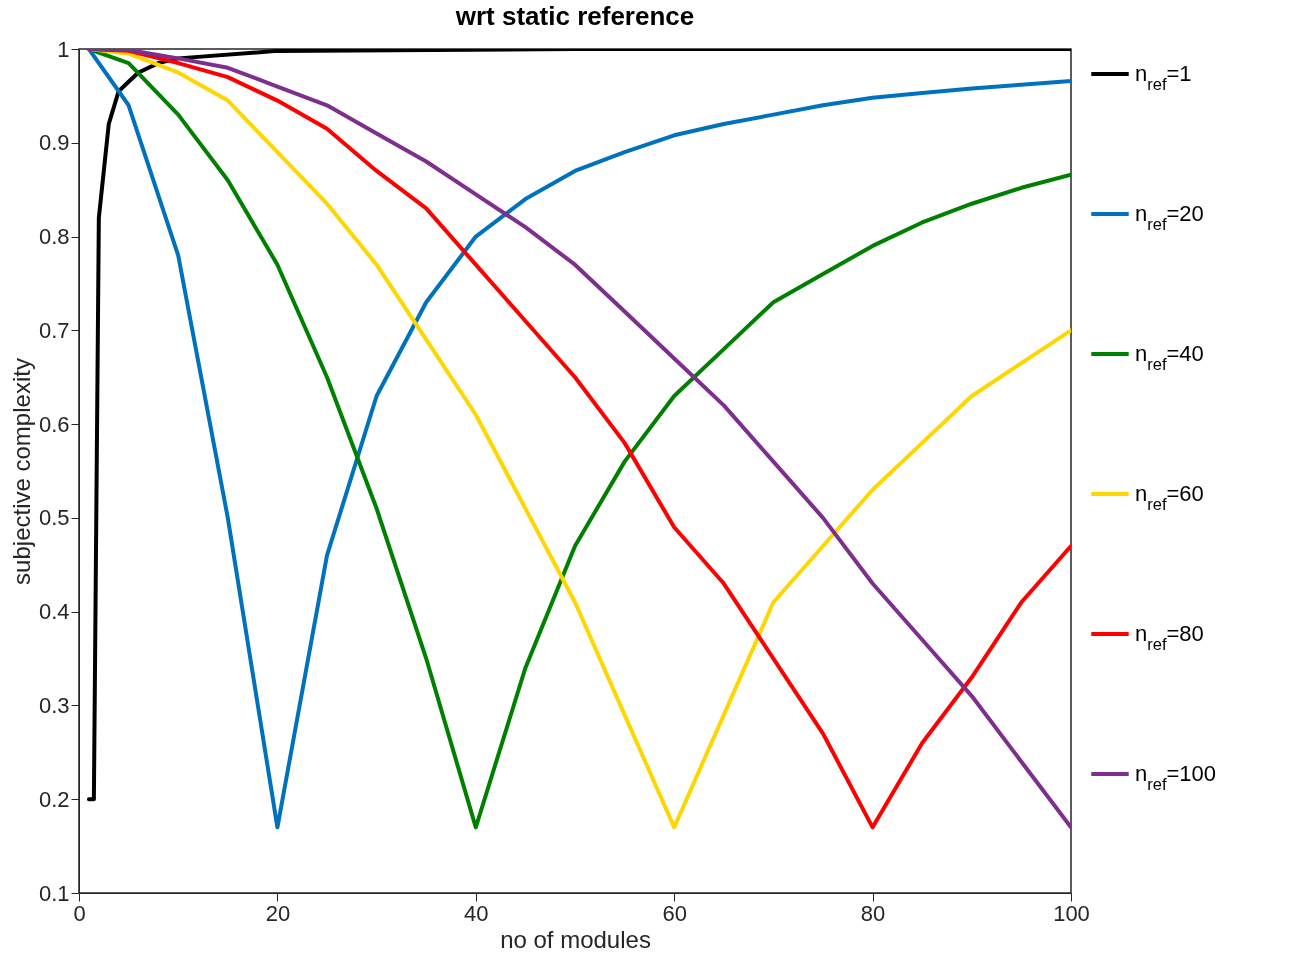 Image resolution: width=1294 pixels, height=973 pixels. Describe the element at coordinates (63, 49) in the screenshot. I see `y-tick-label: 1` at that location.